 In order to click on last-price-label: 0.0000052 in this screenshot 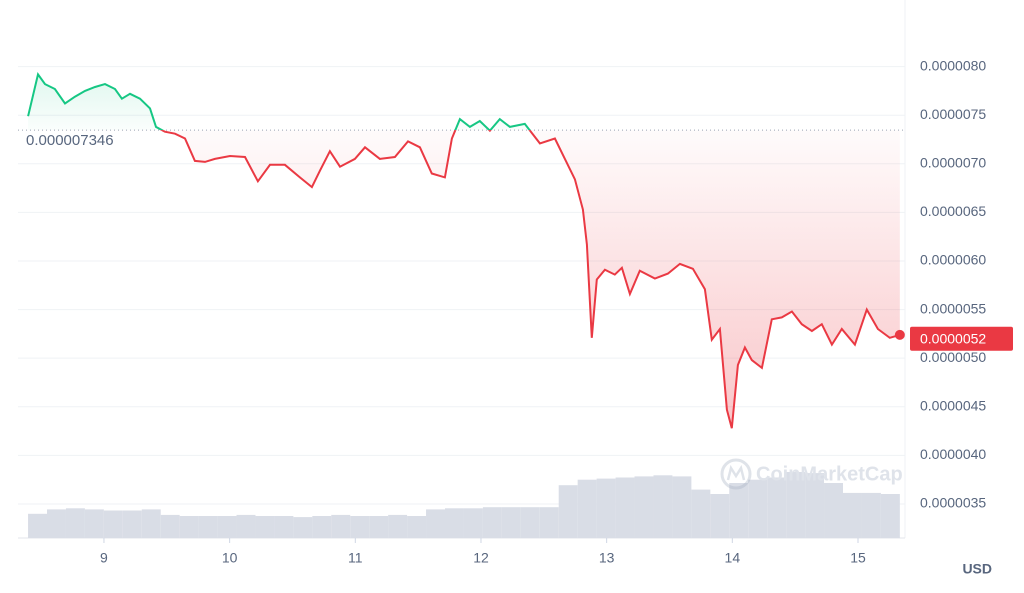, I will do `click(953, 338)`.